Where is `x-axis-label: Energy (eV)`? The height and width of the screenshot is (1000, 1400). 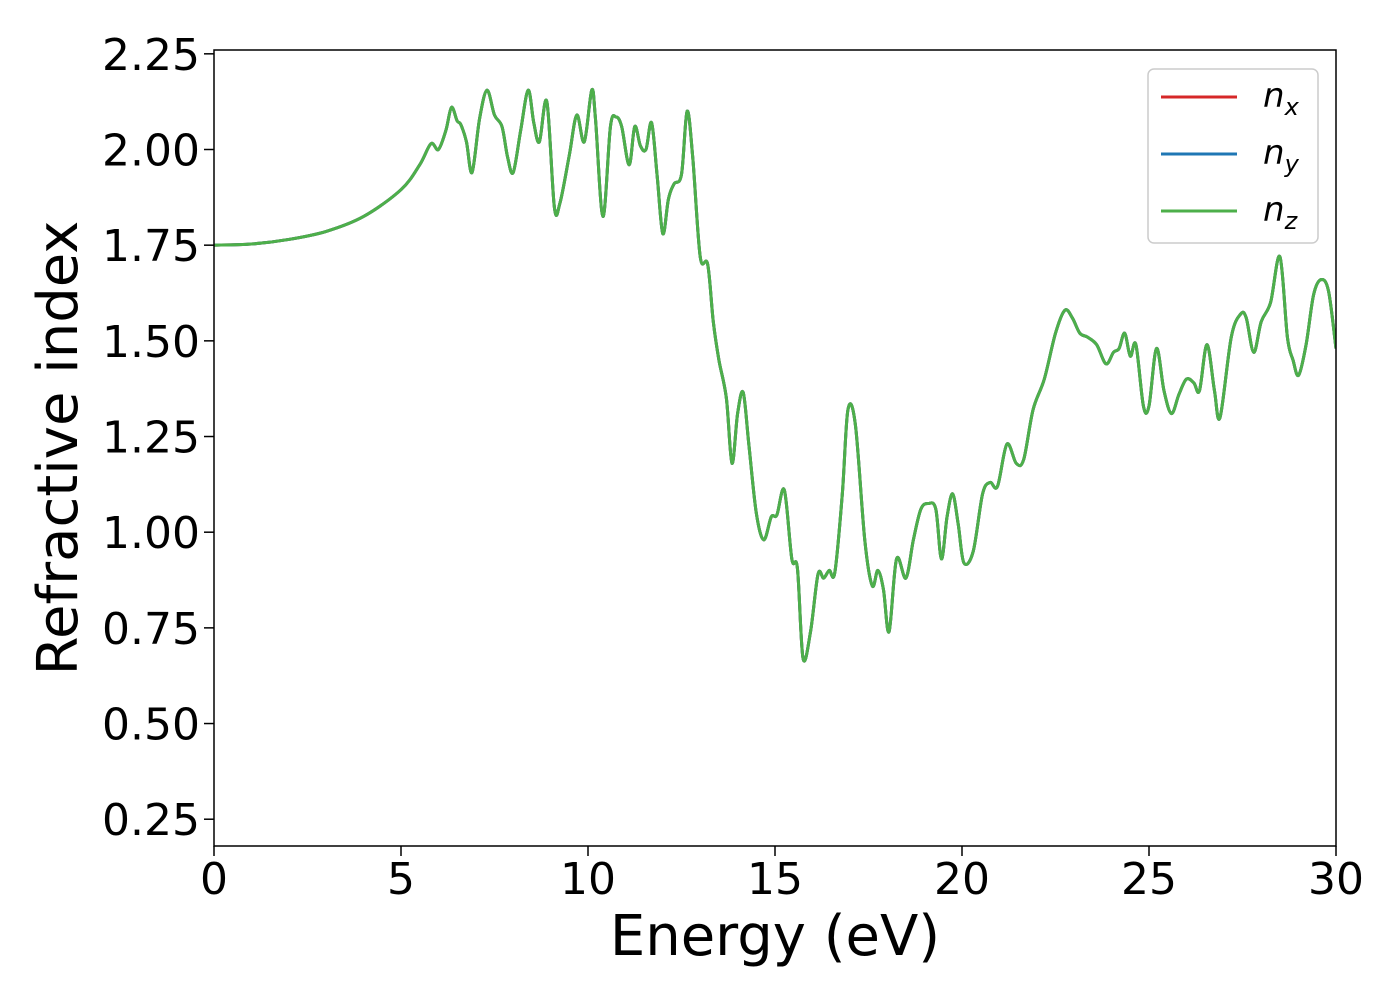 x-axis-label: Energy (eV) is located at coordinates (775, 936).